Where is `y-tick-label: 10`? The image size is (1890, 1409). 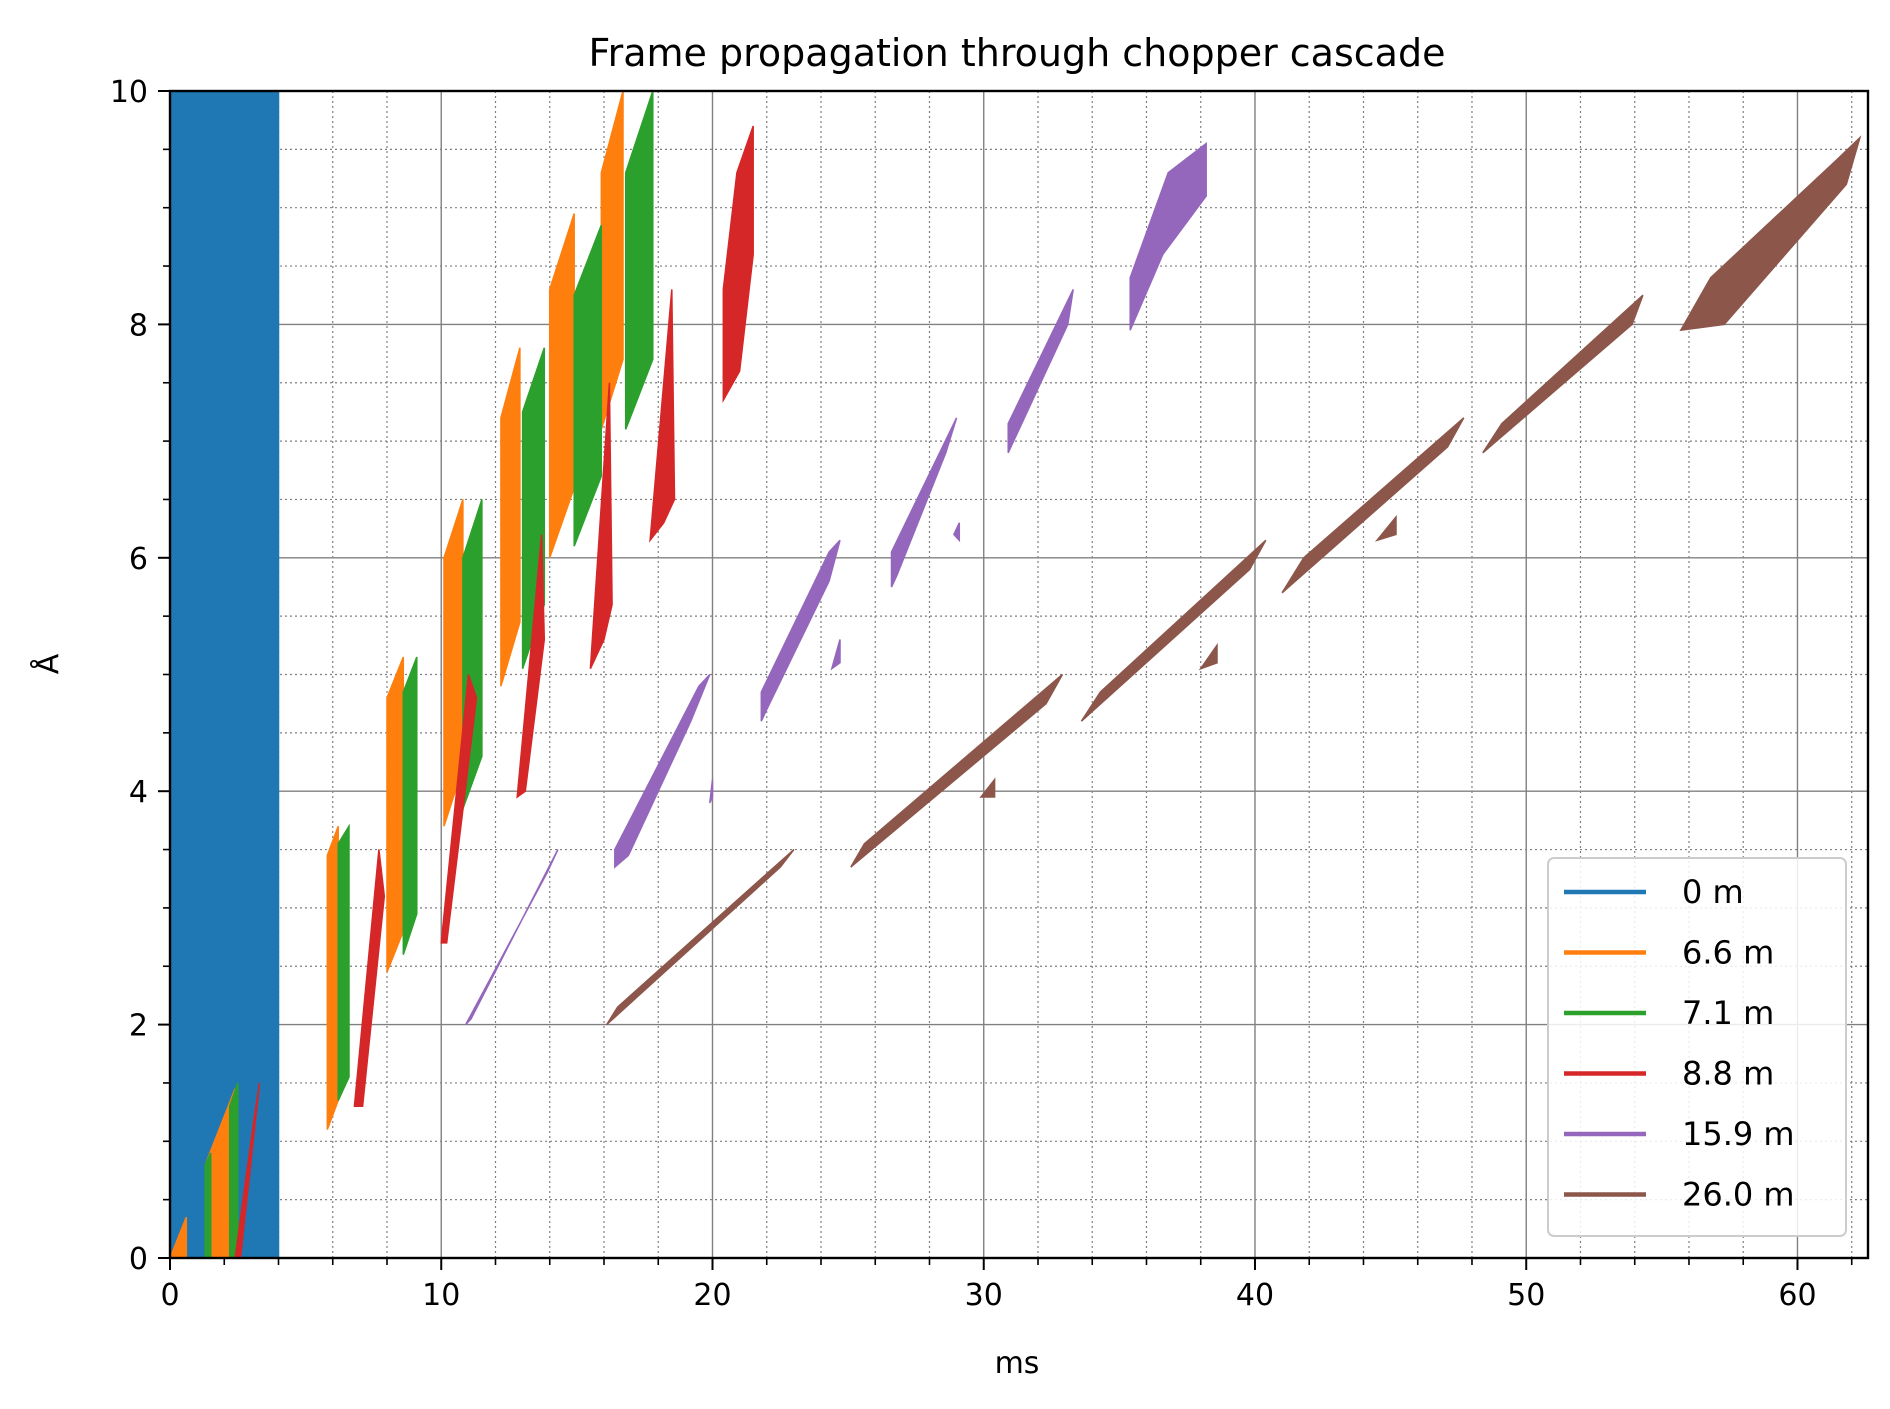
y-tick-label: 10 is located at coordinates (129, 92).